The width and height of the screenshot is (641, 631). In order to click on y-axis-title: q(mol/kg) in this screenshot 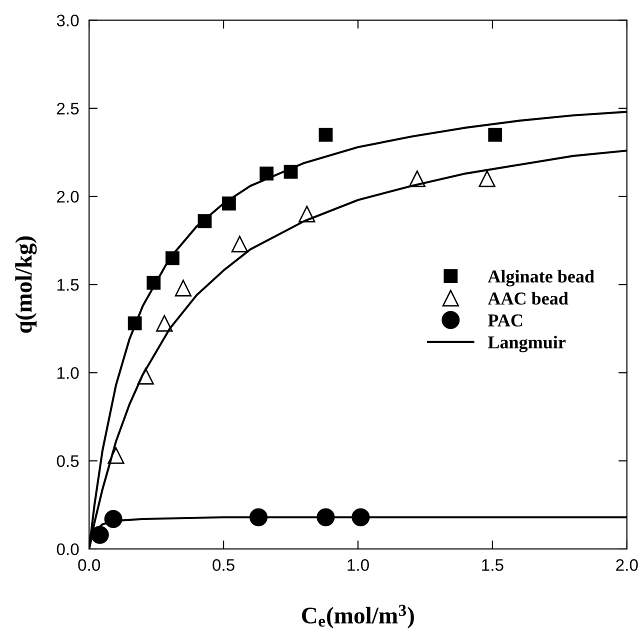, I will do `click(26, 284)`.